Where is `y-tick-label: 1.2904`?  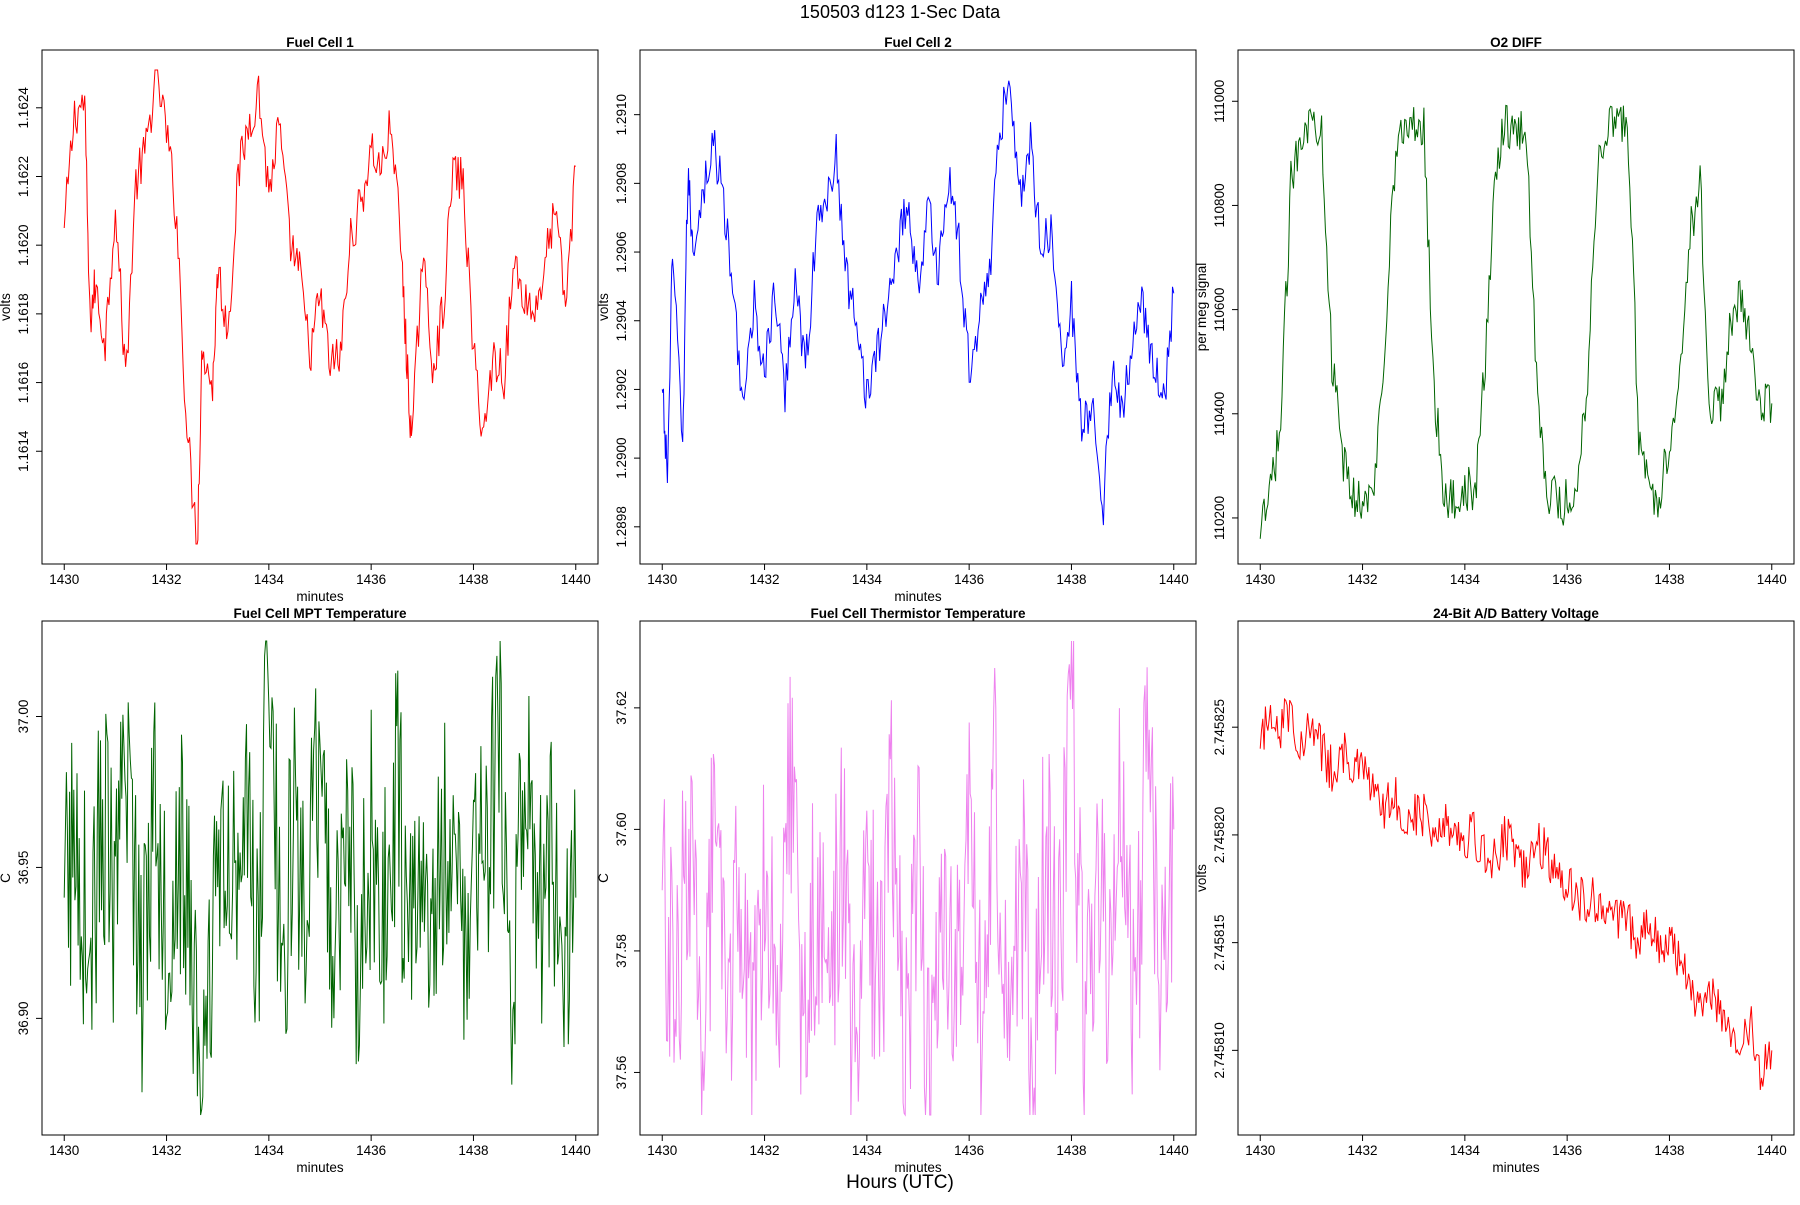
y-tick-label: 1.2904 is located at coordinates (621, 321).